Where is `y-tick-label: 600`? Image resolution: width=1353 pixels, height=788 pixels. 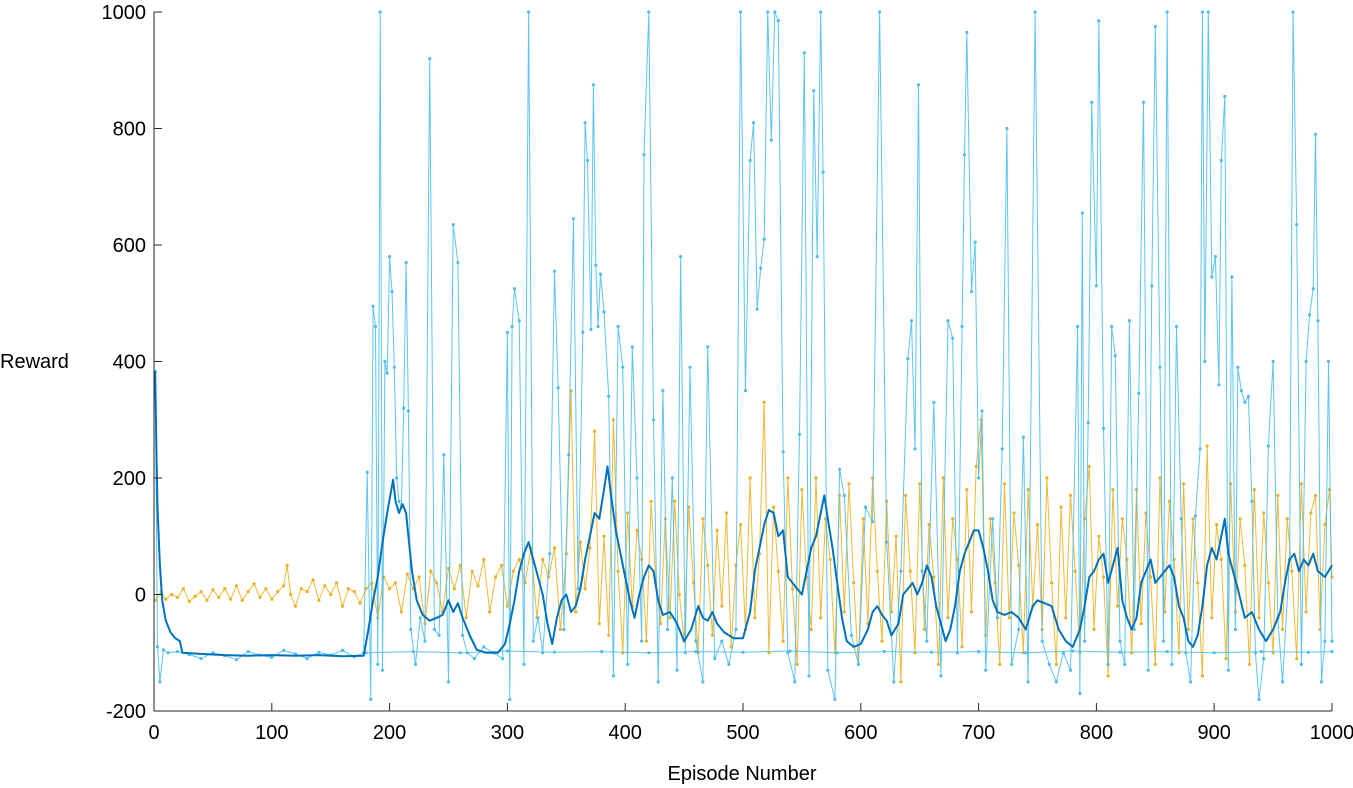 y-tick-label: 600 is located at coordinates (129, 246).